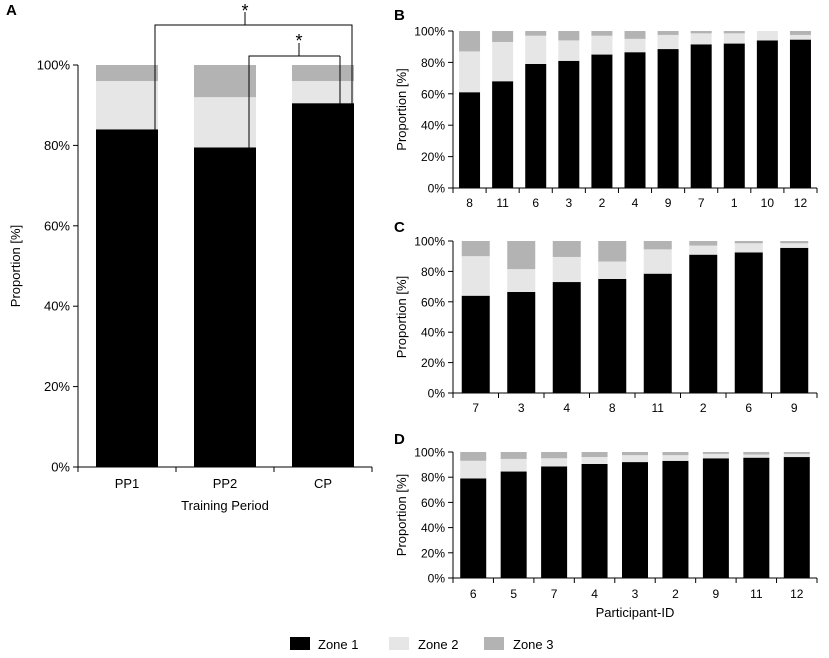 The image size is (829, 658). What do you see at coordinates (657, 245) in the screenshot?
I see `panel-c-bar-11-zone3` at bounding box center [657, 245].